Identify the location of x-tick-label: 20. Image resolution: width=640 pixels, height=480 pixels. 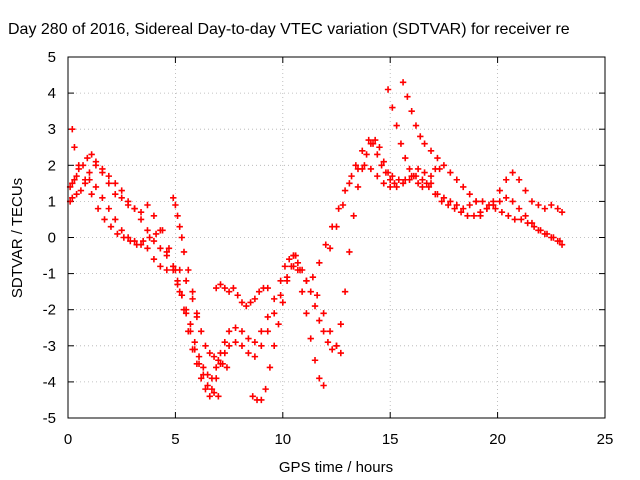
(497, 439).